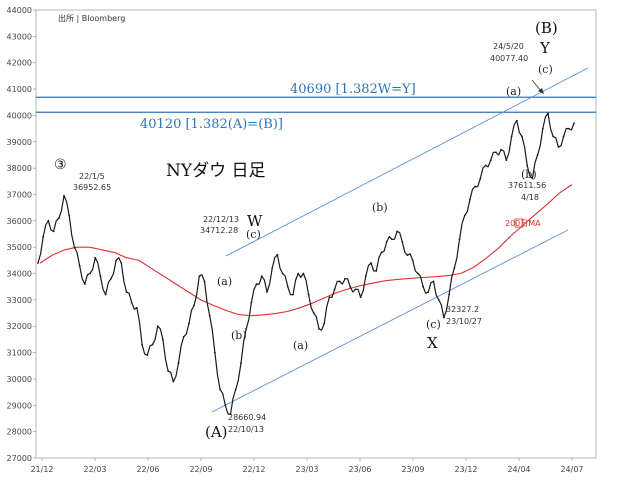  Describe the element at coordinates (41, 469) in the screenshot. I see `x-tick-label: 21/12` at that location.